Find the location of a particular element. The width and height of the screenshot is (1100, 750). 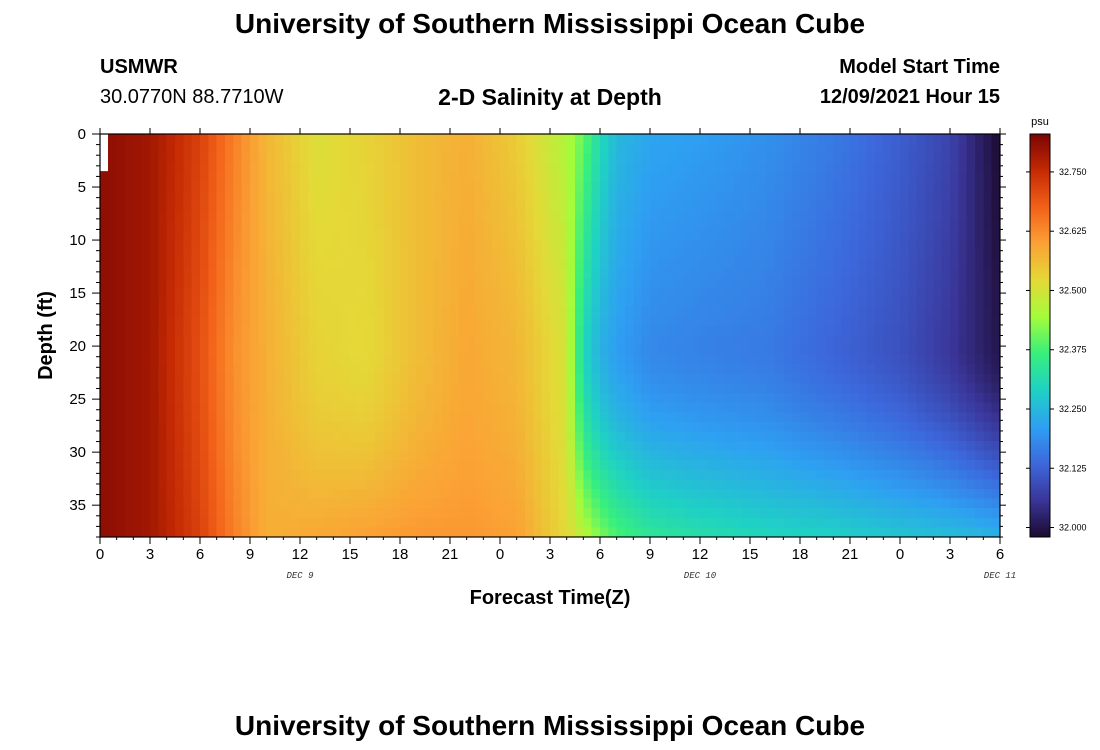

missing-data-cell is located at coordinates (104, 153).